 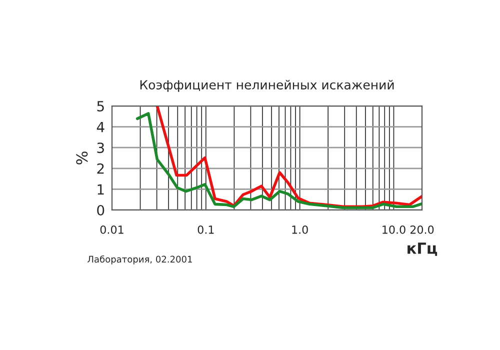 What do you see at coordinates (100, 168) in the screenshot?
I see `y-tick-label: 2` at bounding box center [100, 168].